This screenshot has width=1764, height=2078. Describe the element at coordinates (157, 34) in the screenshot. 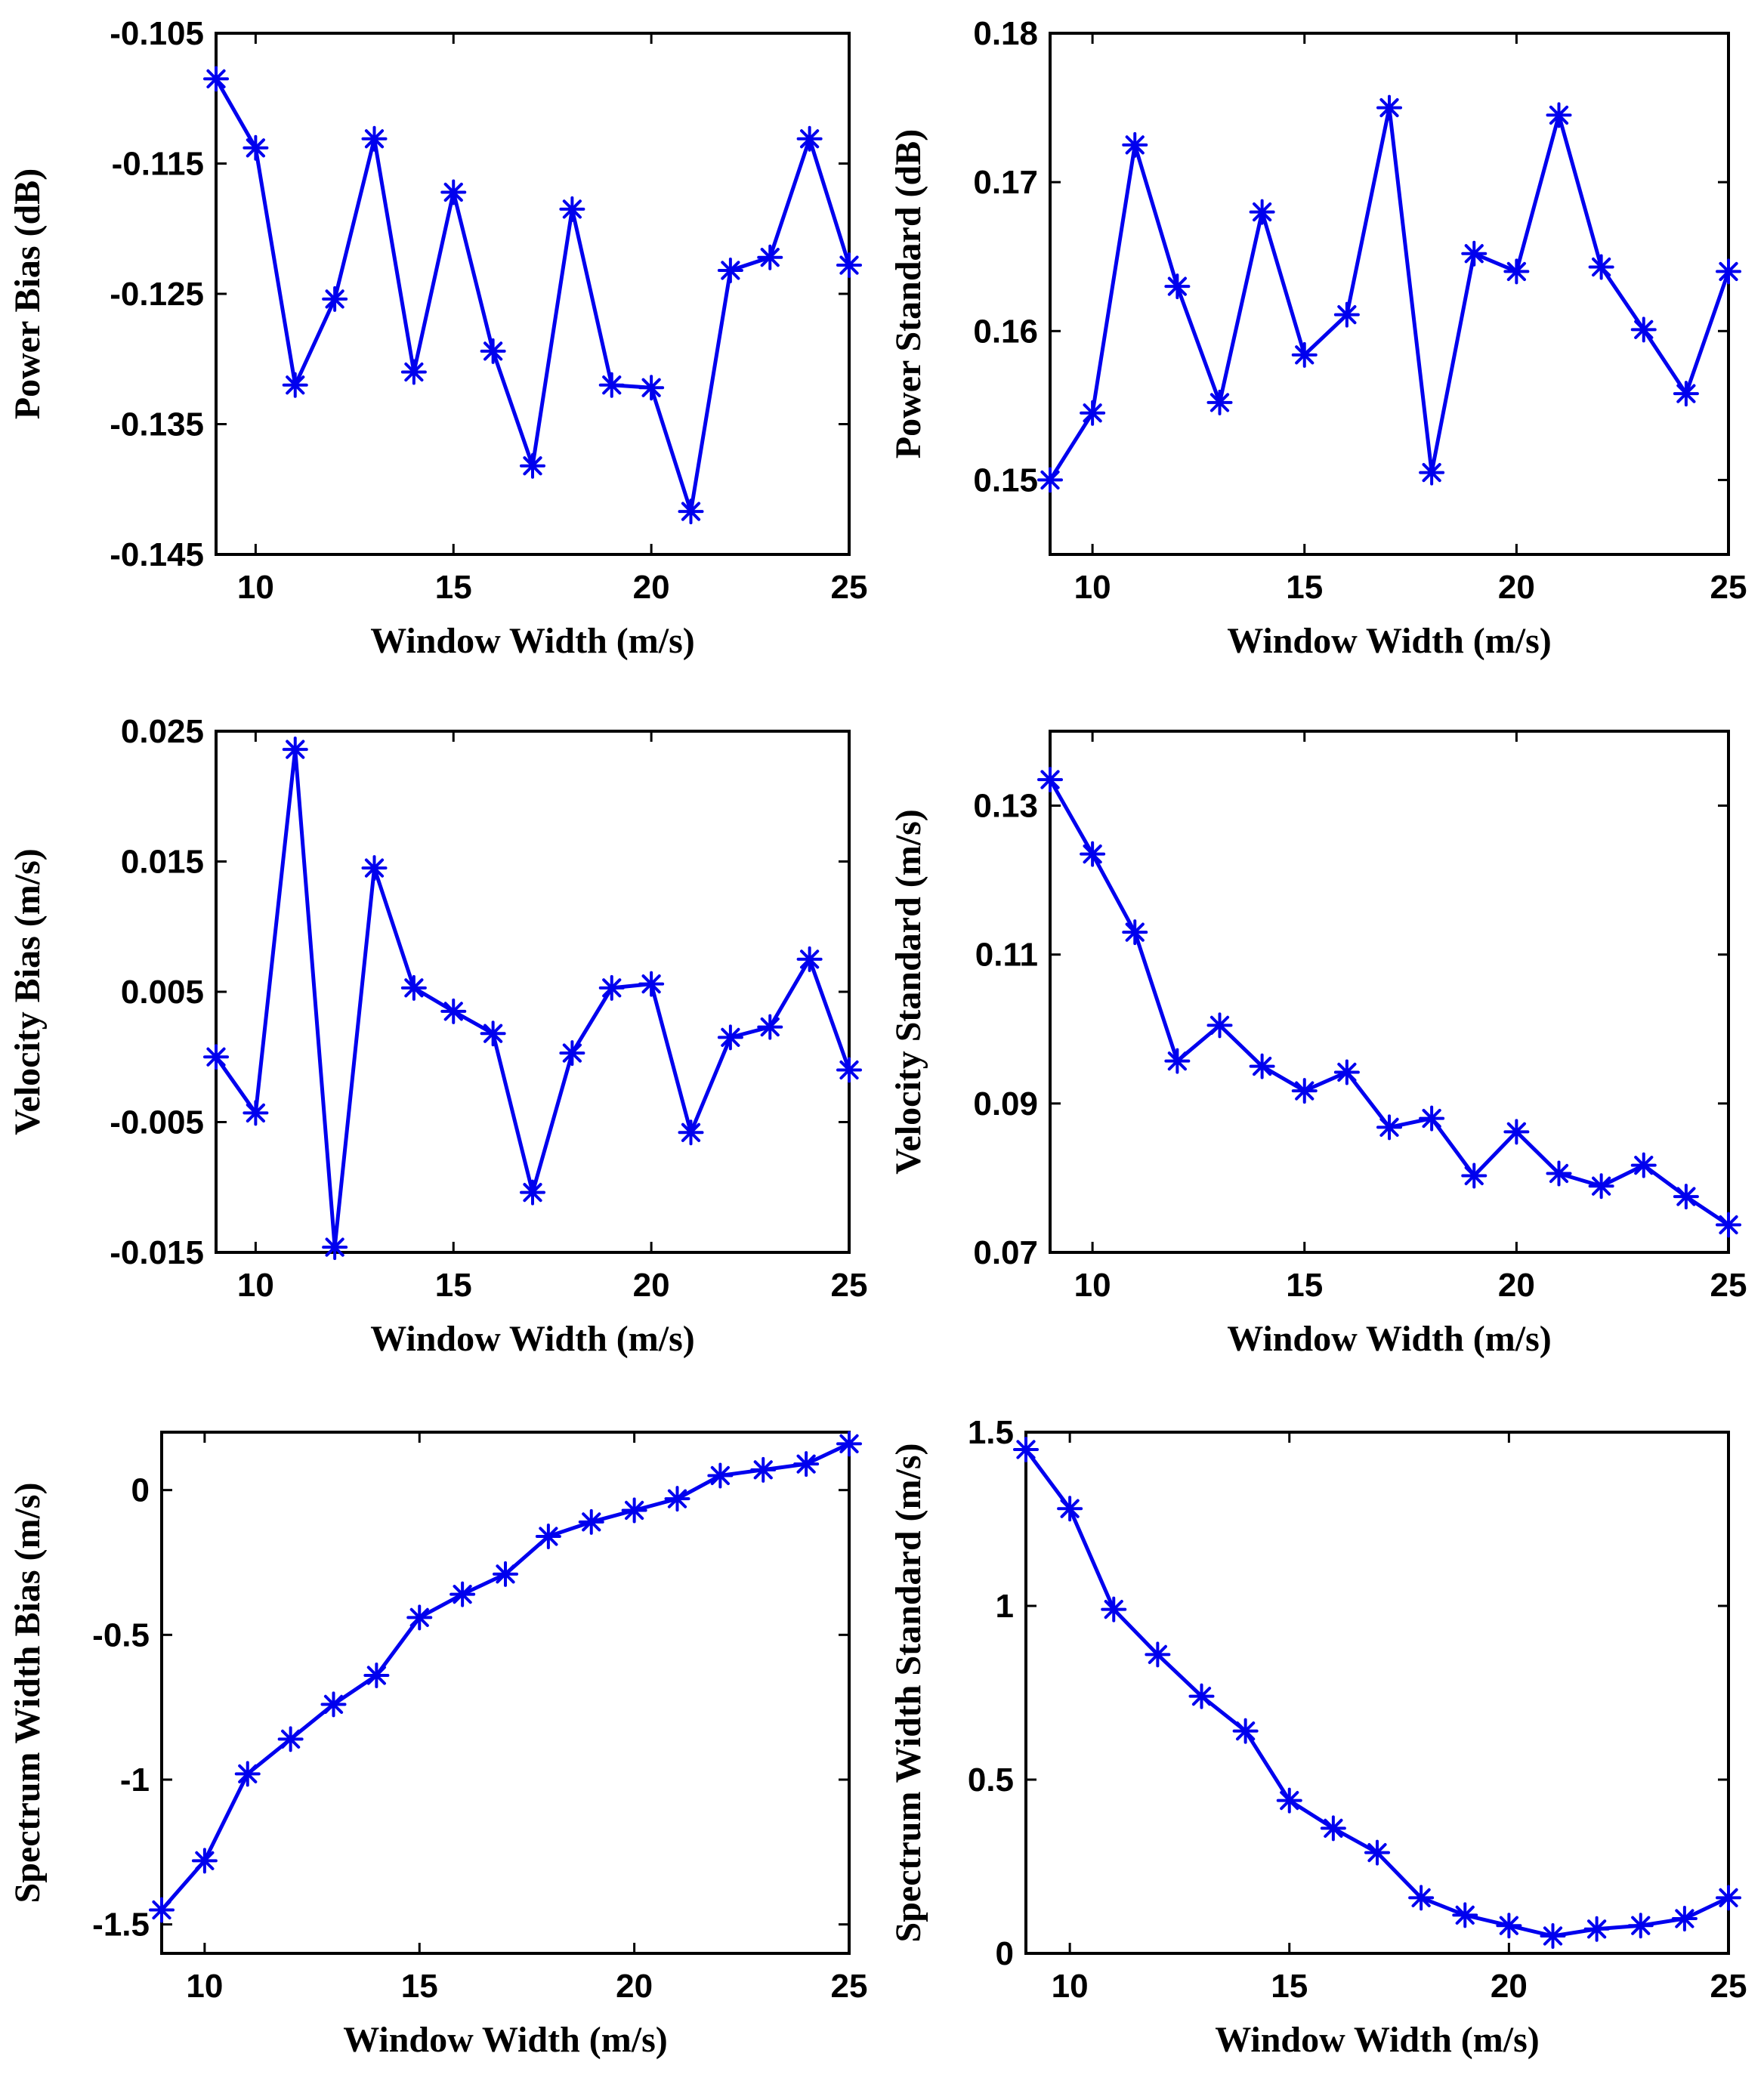

I see `y-tick-label: -0.105` at that location.